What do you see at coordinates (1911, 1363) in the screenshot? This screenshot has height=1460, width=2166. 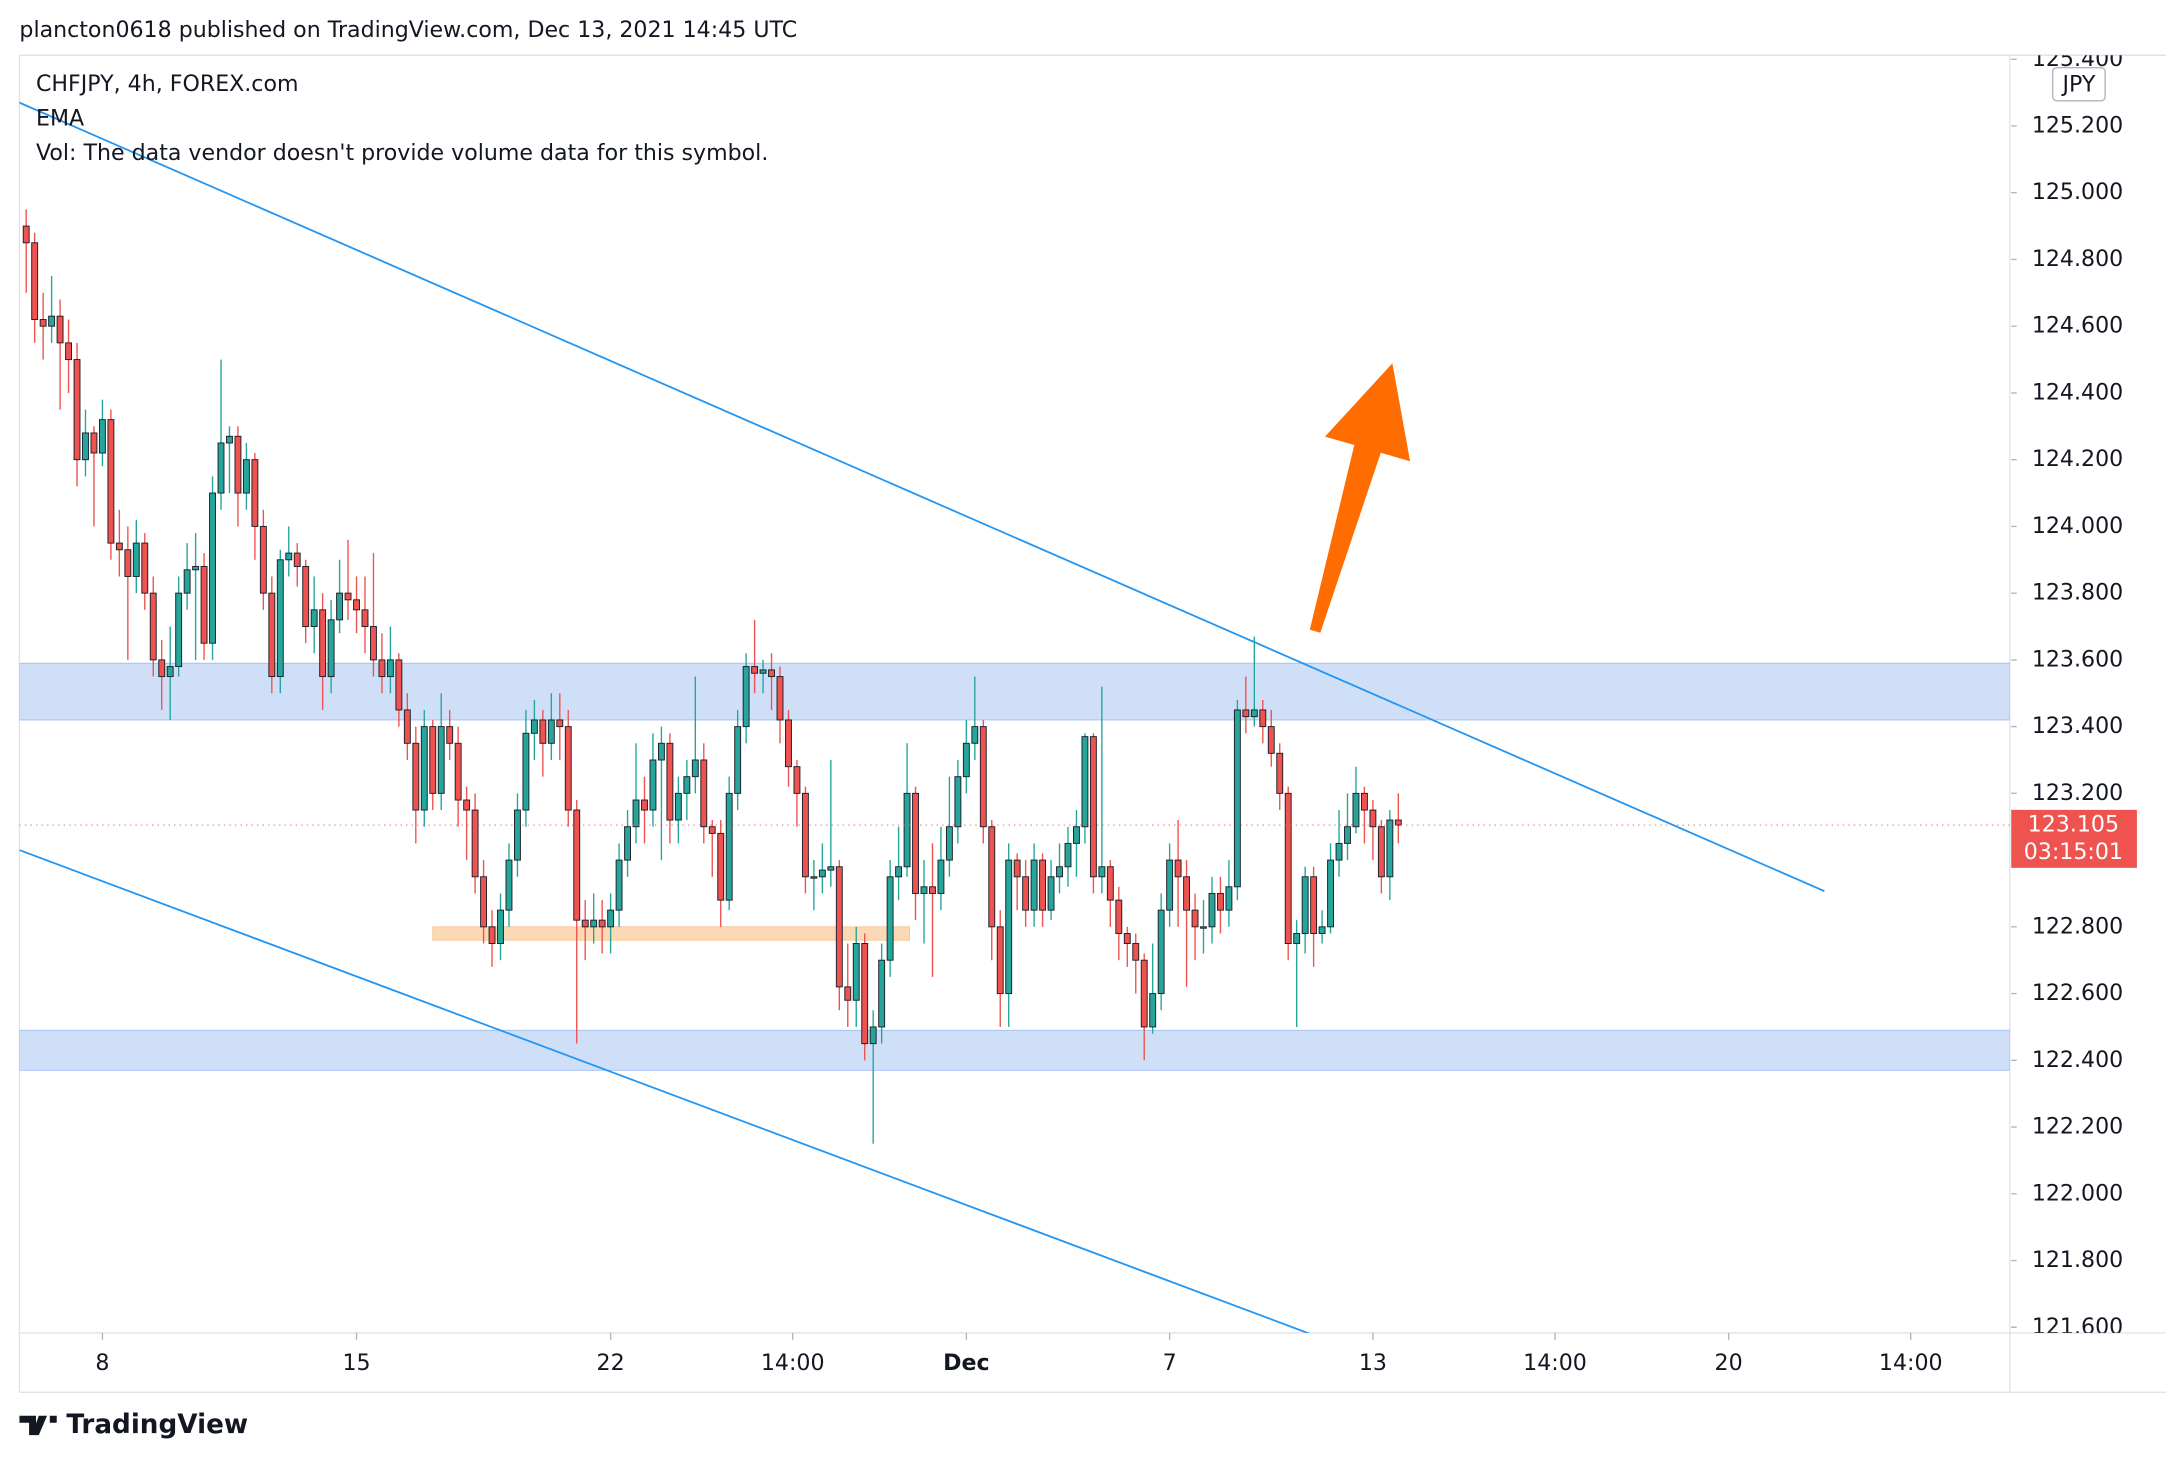 I see `x-tick-label: 14:00` at bounding box center [1911, 1363].